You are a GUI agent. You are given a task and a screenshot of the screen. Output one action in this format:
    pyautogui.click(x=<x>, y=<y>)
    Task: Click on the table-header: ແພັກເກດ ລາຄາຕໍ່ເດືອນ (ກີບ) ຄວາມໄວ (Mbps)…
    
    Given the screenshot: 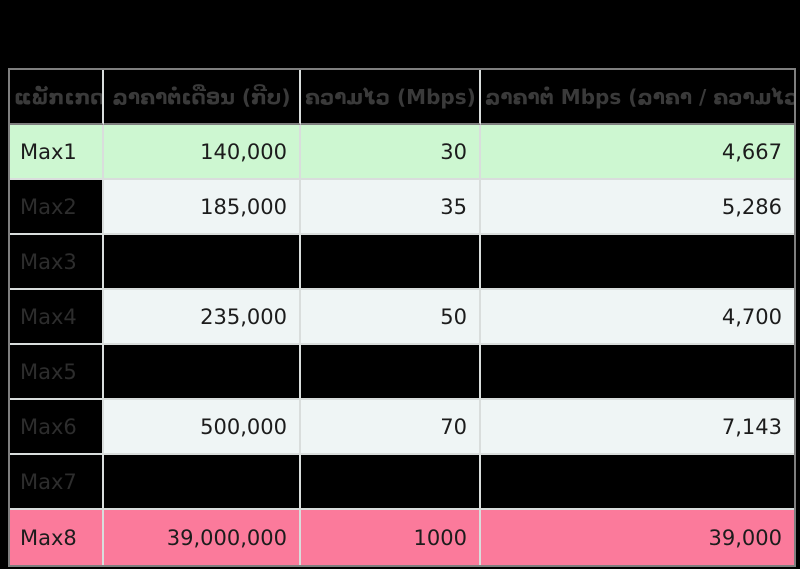 What is the action you would take?
    pyautogui.click(x=402, y=97)
    